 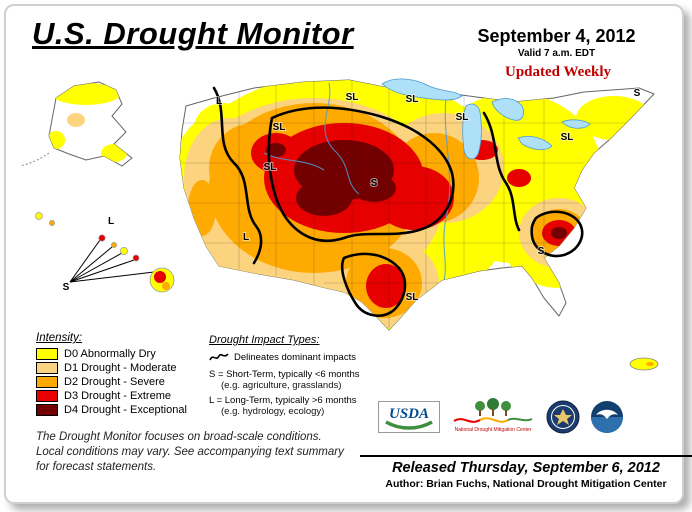 What do you see at coordinates (644, 364) in the screenshot?
I see `puerto-rico-inset` at bounding box center [644, 364].